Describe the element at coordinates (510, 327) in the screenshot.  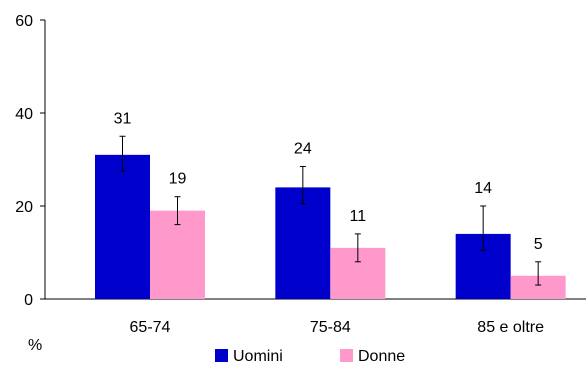
I see `x-category-label: 85 e oltre` at that location.